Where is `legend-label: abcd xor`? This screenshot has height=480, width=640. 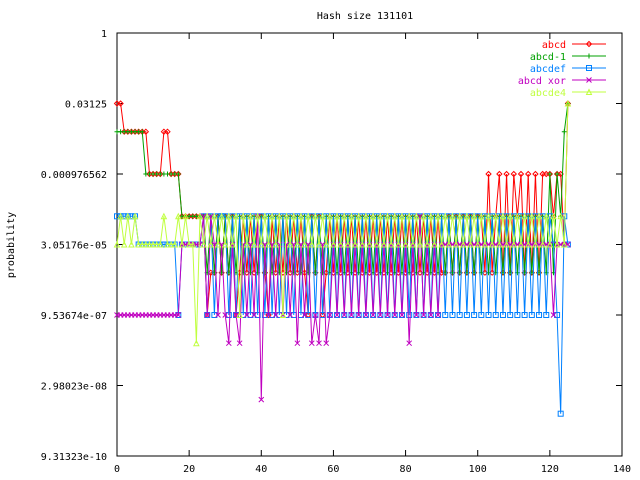 legend-label: abcd xor is located at coordinates (542, 81).